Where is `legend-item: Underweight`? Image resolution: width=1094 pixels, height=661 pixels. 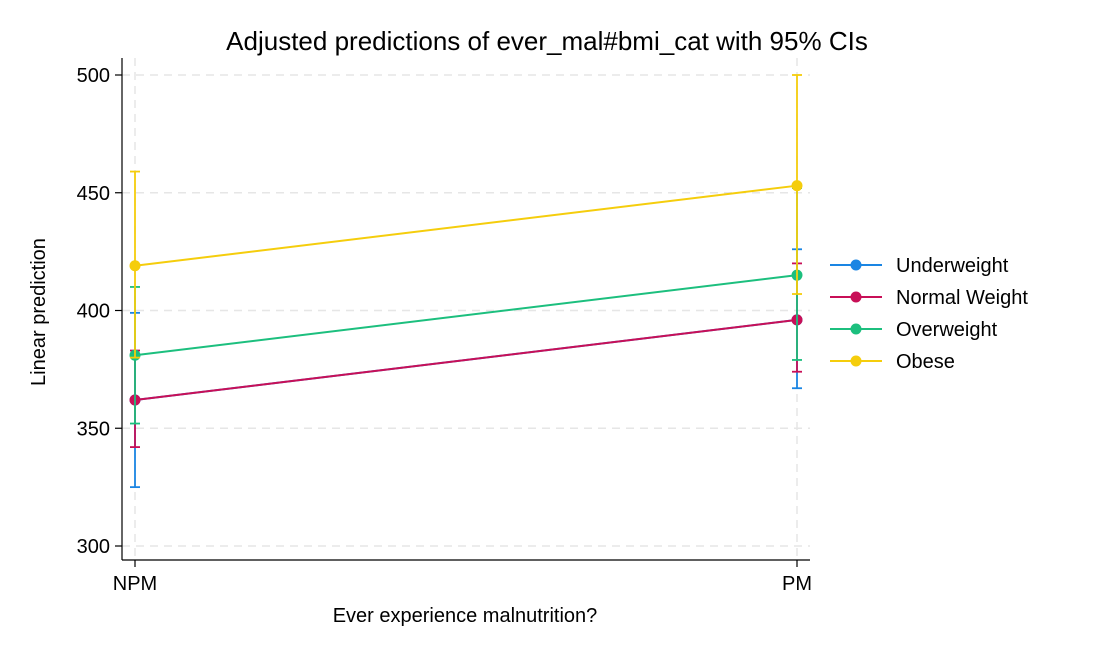 legend-item: Underweight is located at coordinates (919, 266).